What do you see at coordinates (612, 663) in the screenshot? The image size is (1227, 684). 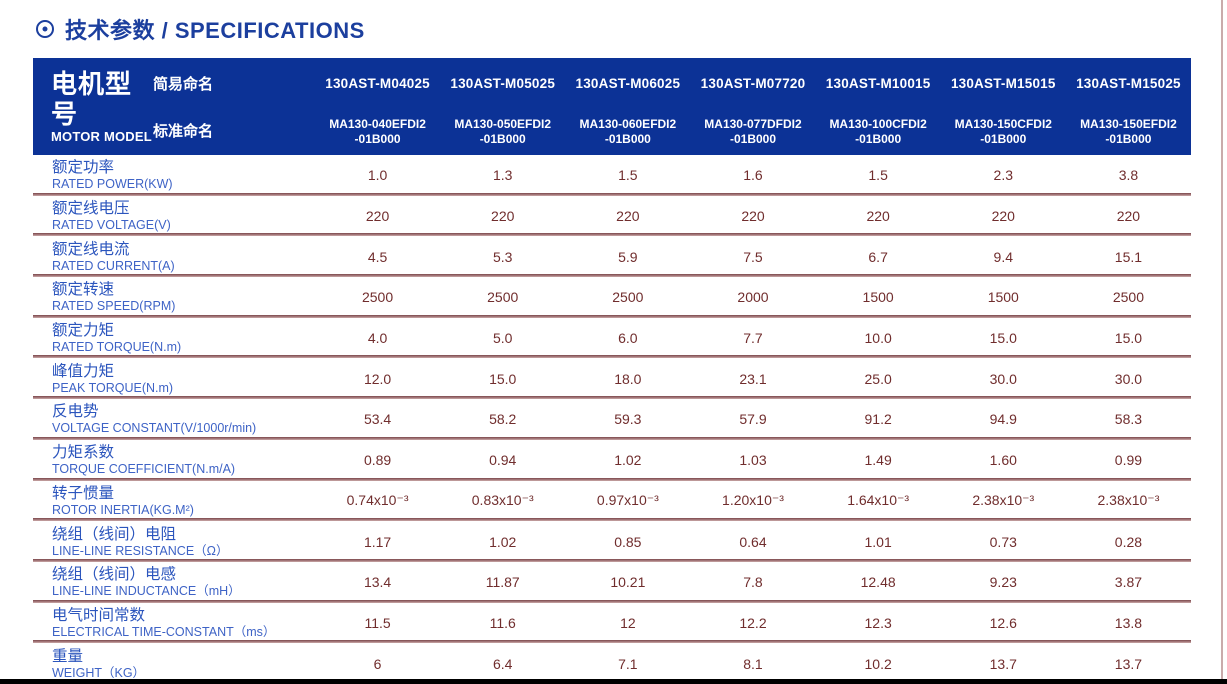 I see `spec-row: 重量 WEIGHT（KG） 6 6.4 7.1 8.1 10.2 13.7 13.7` at bounding box center [612, 663].